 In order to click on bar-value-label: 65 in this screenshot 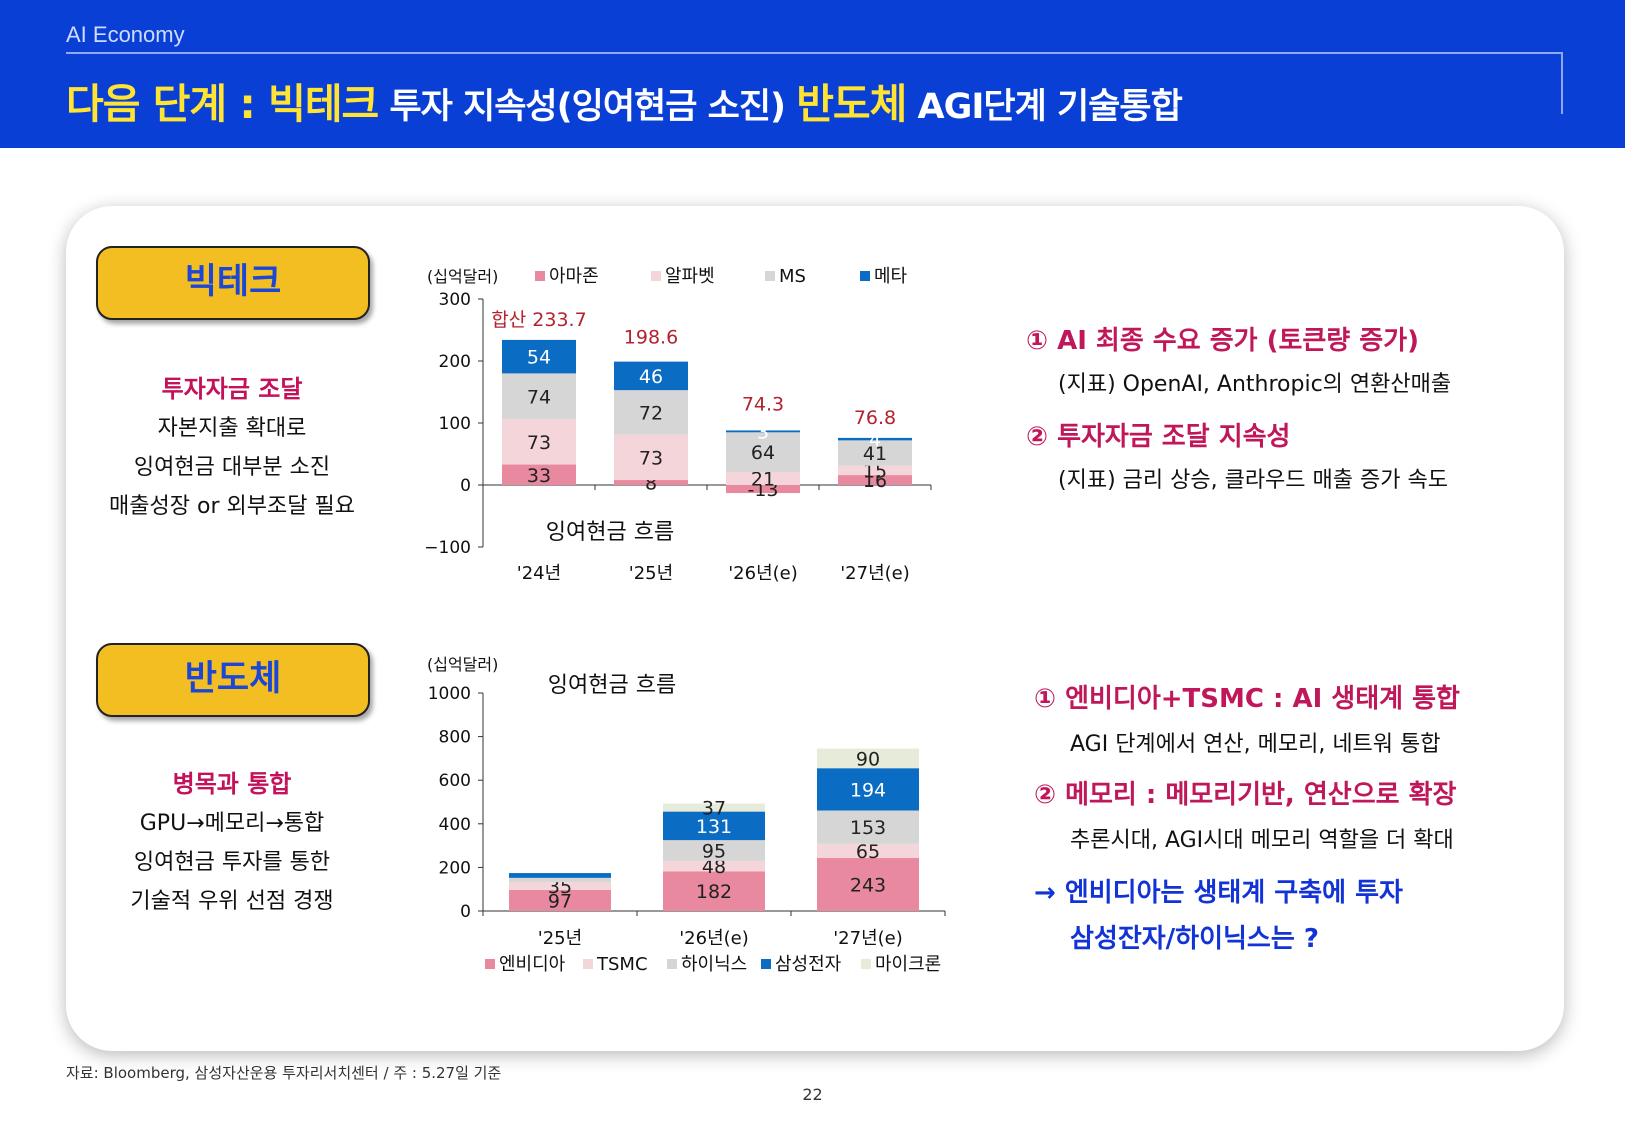, I will do `click(868, 852)`.